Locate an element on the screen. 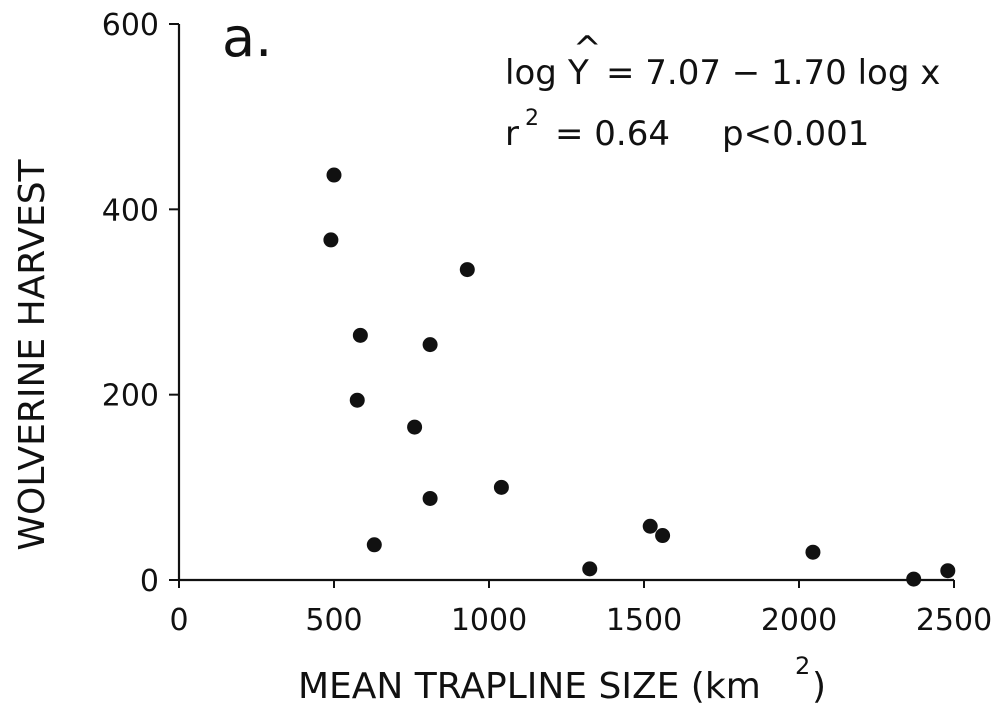 The image size is (999, 713). x-tick-label: 1000 is located at coordinates (489, 620).